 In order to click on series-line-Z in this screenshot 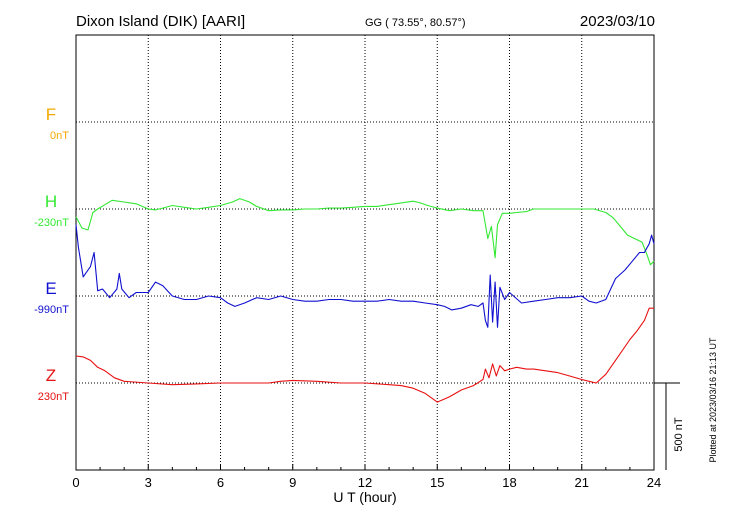, I will do `click(364, 355)`.